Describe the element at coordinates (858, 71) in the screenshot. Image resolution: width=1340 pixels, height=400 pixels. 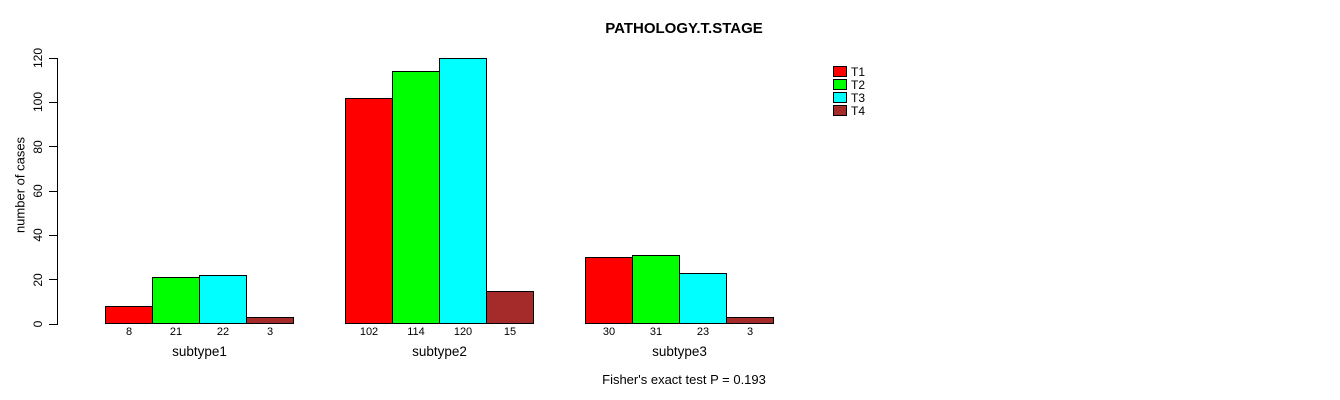
I see `legend-item-label: T1` at that location.